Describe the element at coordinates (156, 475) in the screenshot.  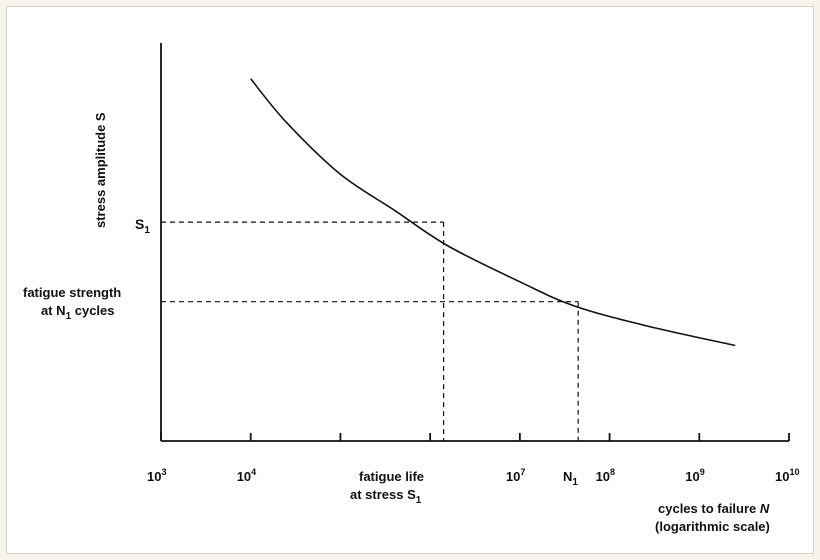
I see `x-tick-label: 10³` at that location.